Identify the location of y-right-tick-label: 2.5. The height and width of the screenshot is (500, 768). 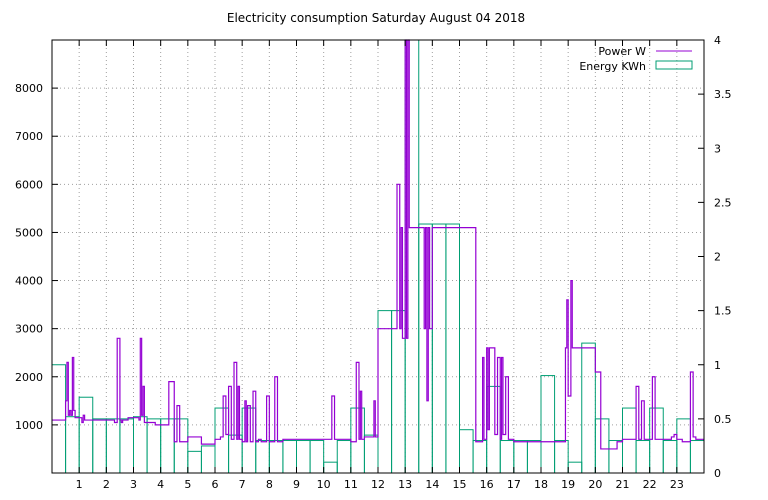
(723, 202).